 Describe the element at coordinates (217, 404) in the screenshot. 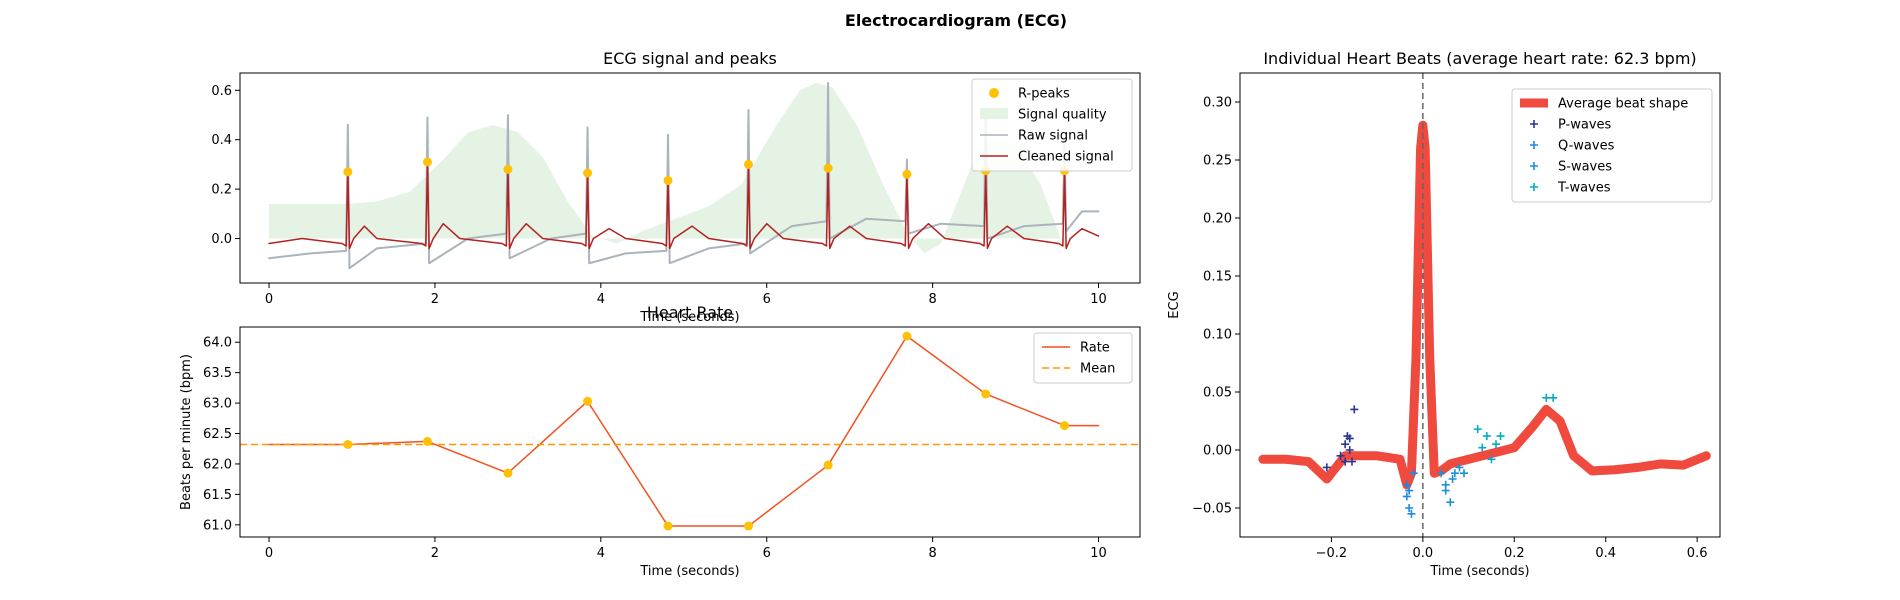

I see `y-tick-label: 63.0` at that location.